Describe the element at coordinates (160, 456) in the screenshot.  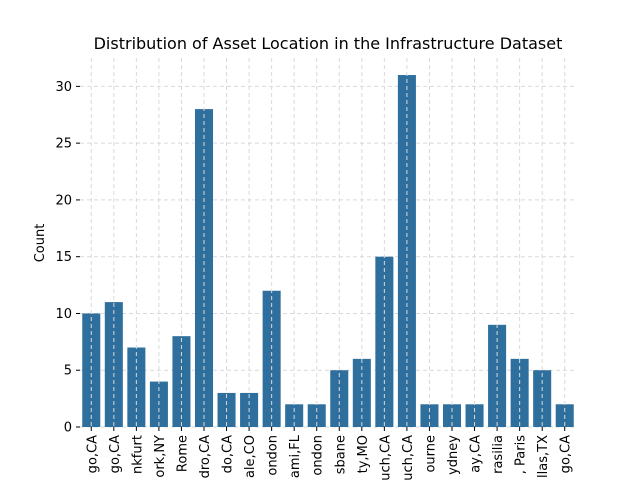
I see `x-tick-label: ork,NY` at that location.